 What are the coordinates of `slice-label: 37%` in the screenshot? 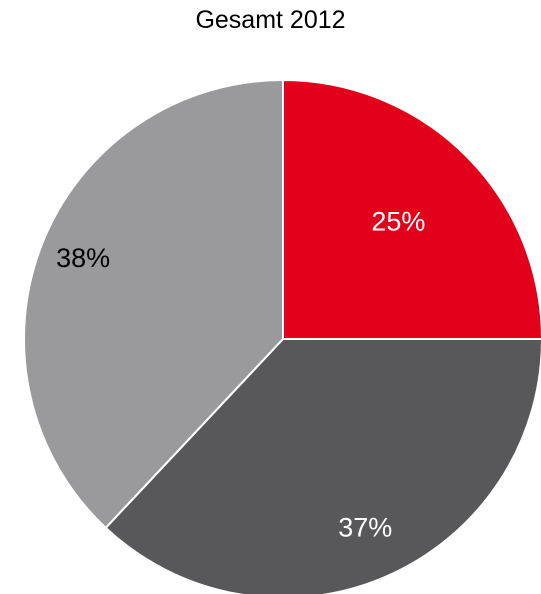 It's located at (365, 527).